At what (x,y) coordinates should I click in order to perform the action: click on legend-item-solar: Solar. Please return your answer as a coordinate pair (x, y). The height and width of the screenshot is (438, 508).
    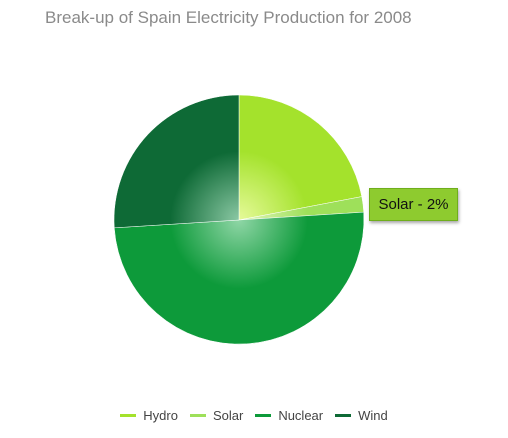
    Looking at the image, I should click on (216, 415).